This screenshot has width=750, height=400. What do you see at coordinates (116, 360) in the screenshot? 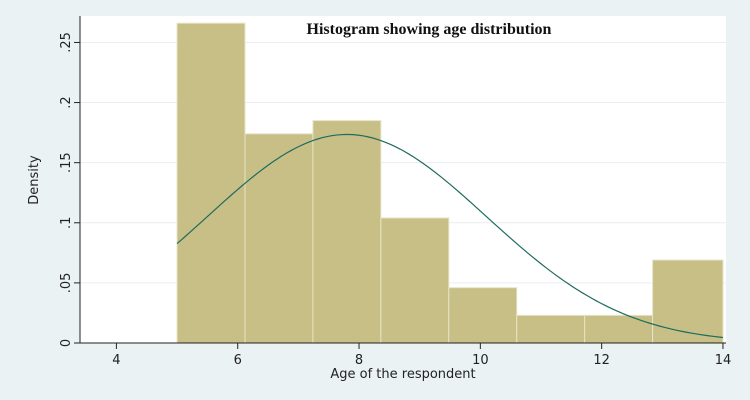
I see `x-tick-label: 4` at bounding box center [116, 360].